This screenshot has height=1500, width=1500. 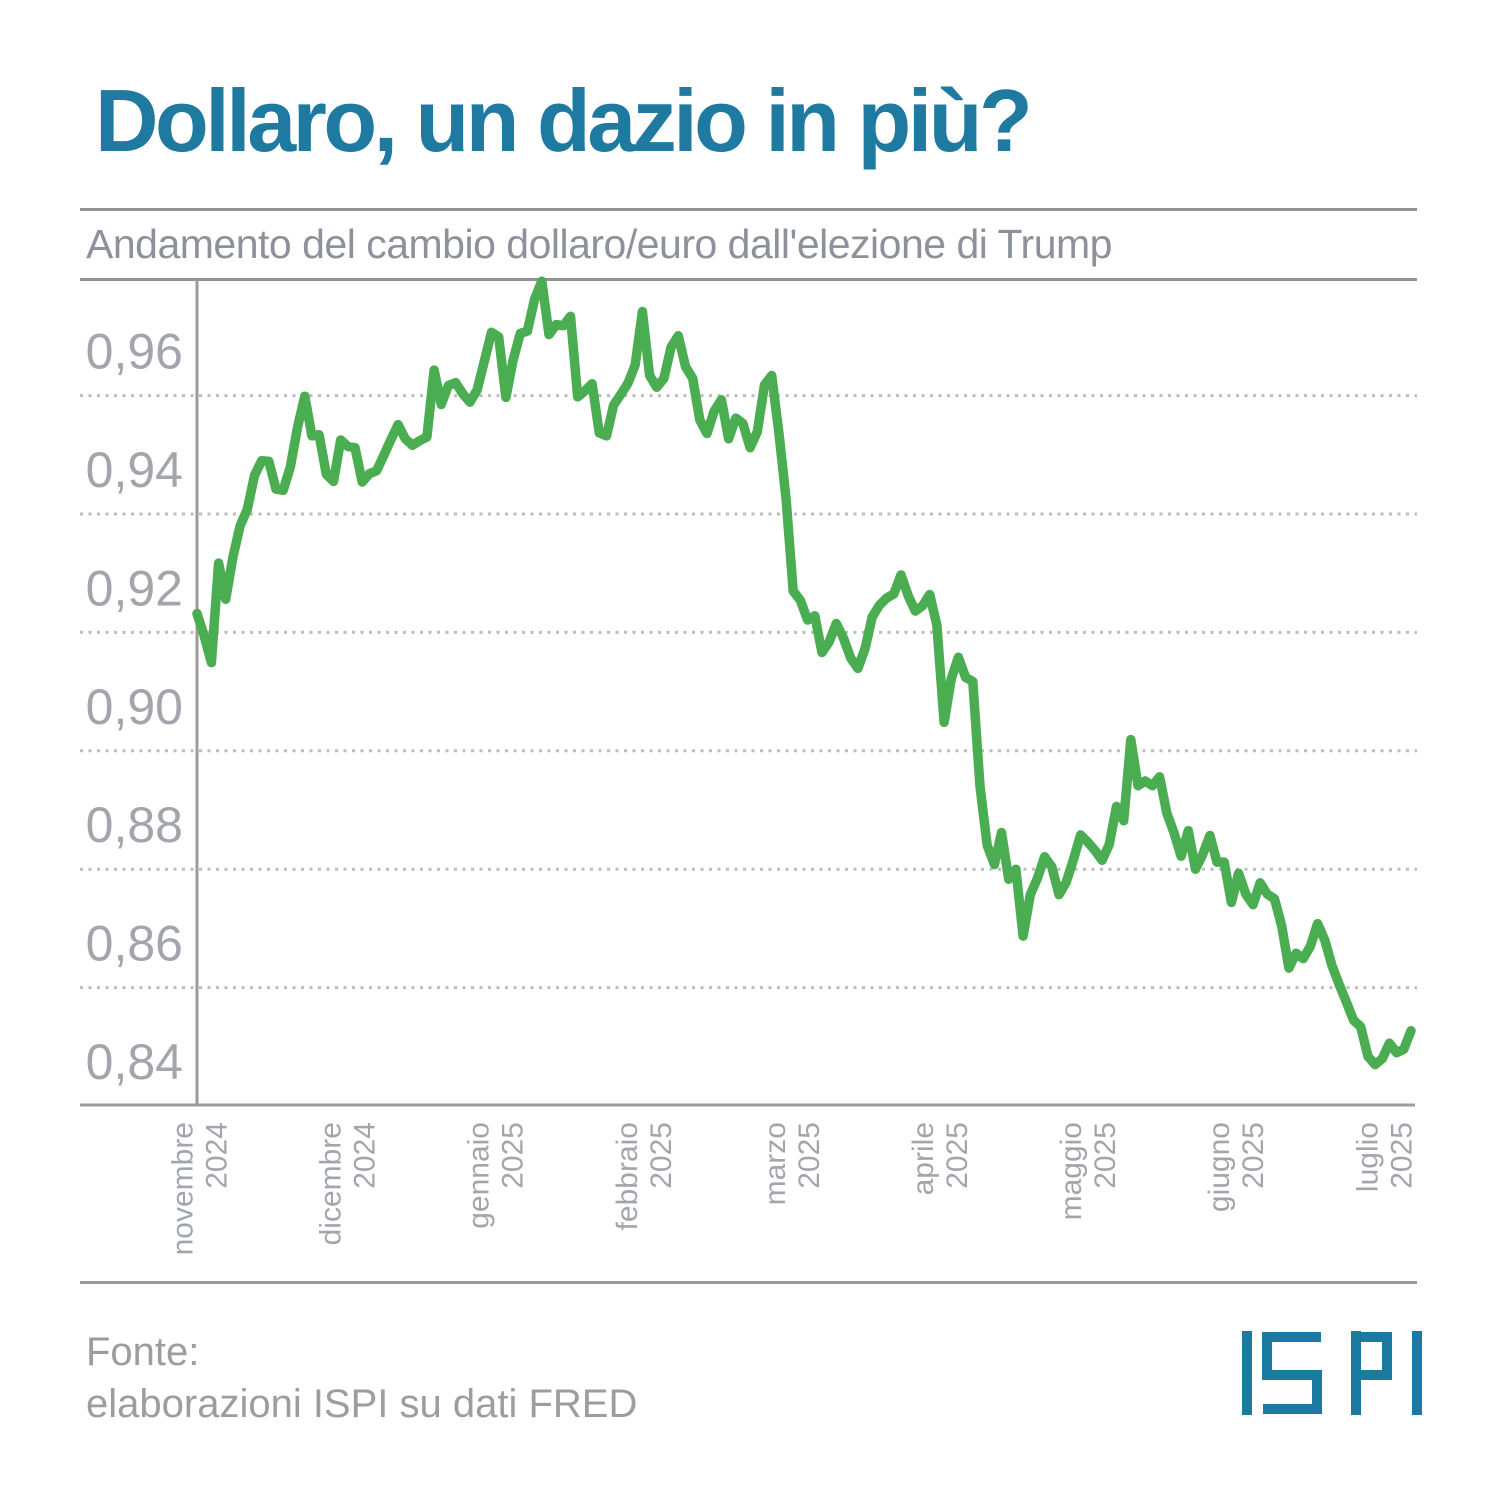 I want to click on ispi-logo, so click(x=1332, y=1373).